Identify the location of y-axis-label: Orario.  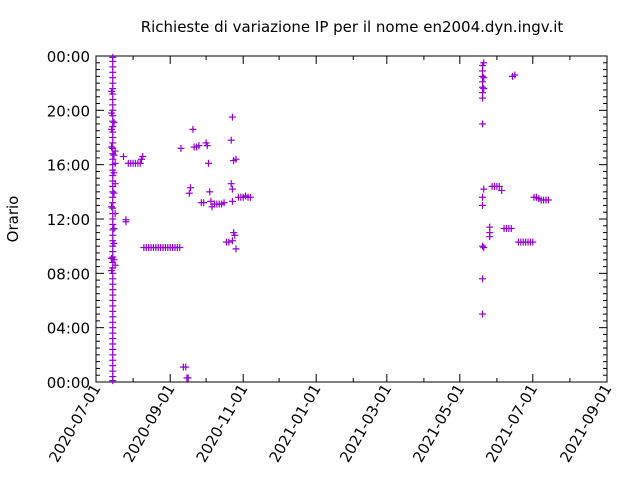
(13, 219).